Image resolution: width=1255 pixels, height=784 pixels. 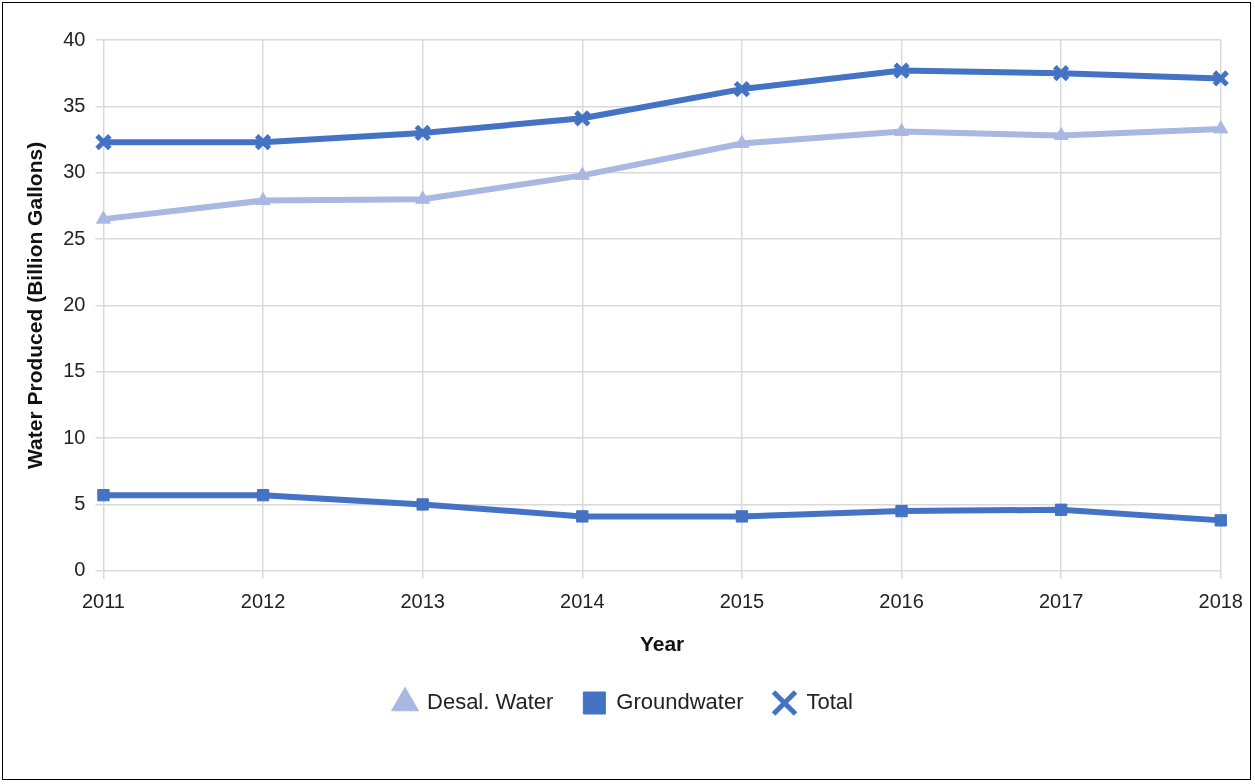 I want to click on x-tick-label: 2016, so click(x=901, y=601).